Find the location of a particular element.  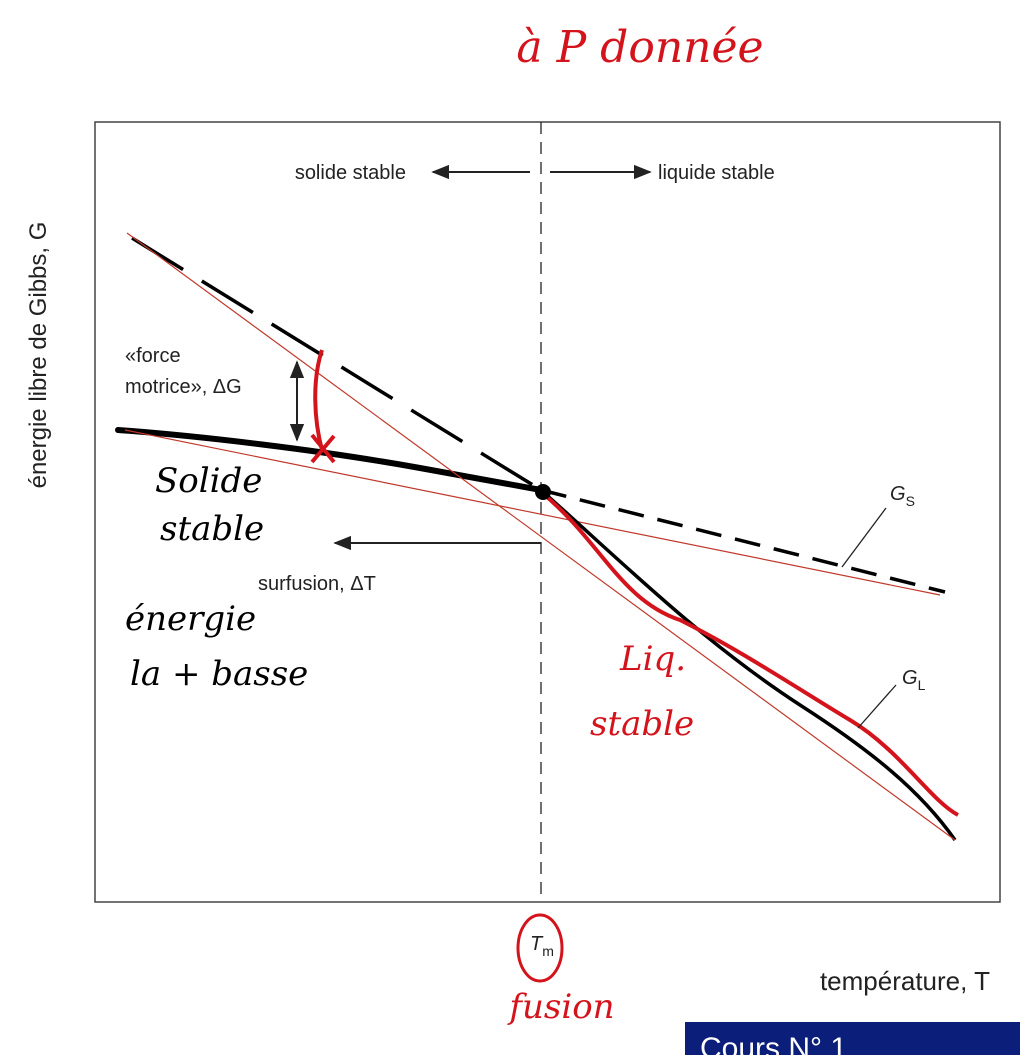

gs-curve-dashed is located at coordinates (743, 541).